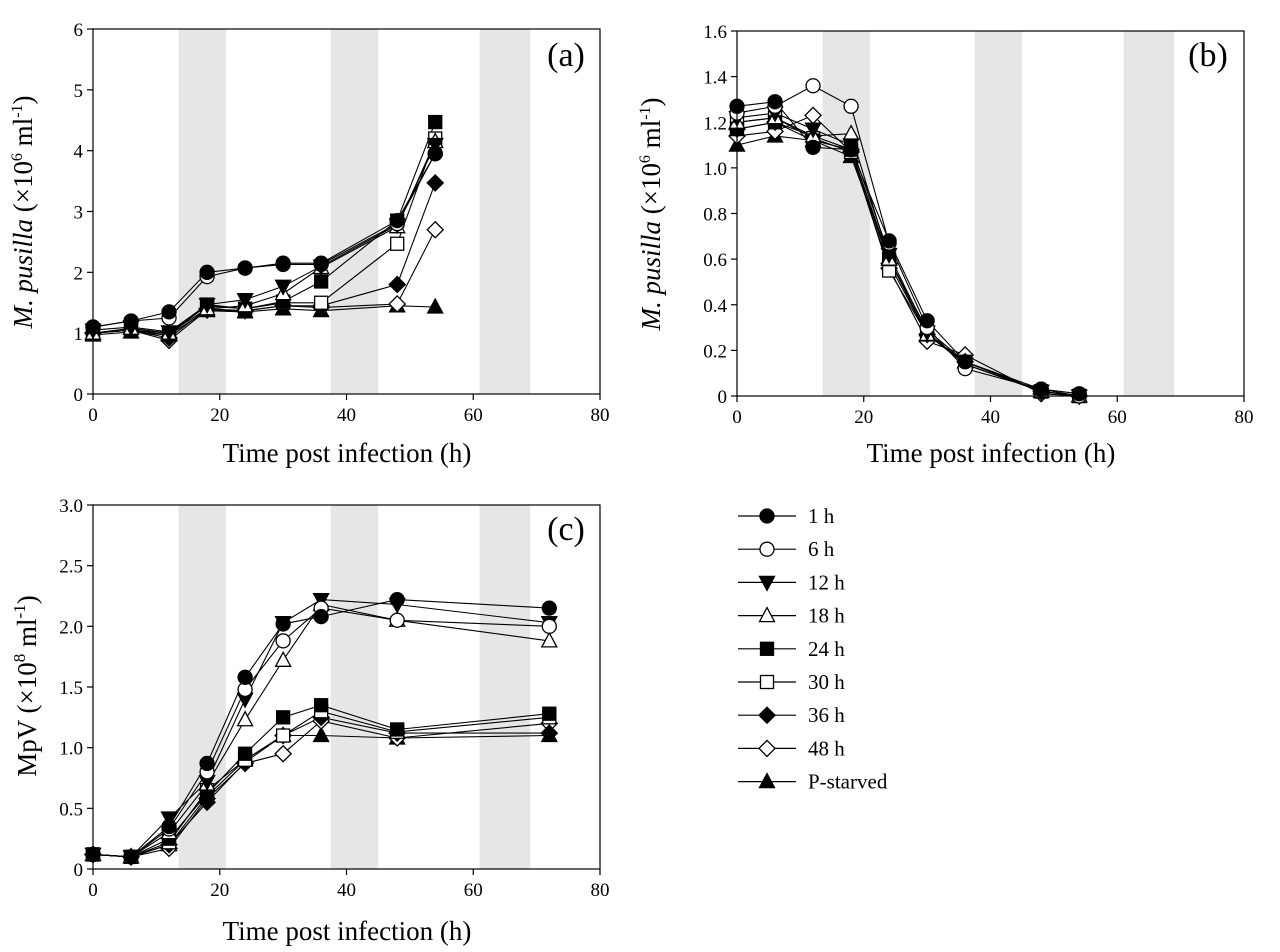 The width and height of the screenshot is (1280, 952). I want to click on series-points-b, so click(908, 242).